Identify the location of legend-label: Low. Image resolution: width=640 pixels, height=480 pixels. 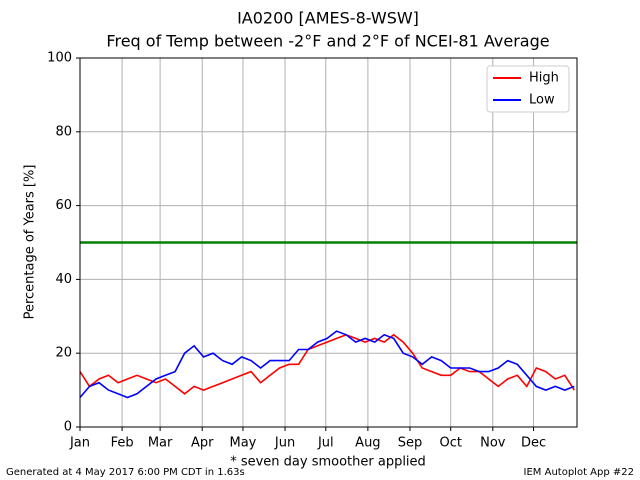
(542, 100).